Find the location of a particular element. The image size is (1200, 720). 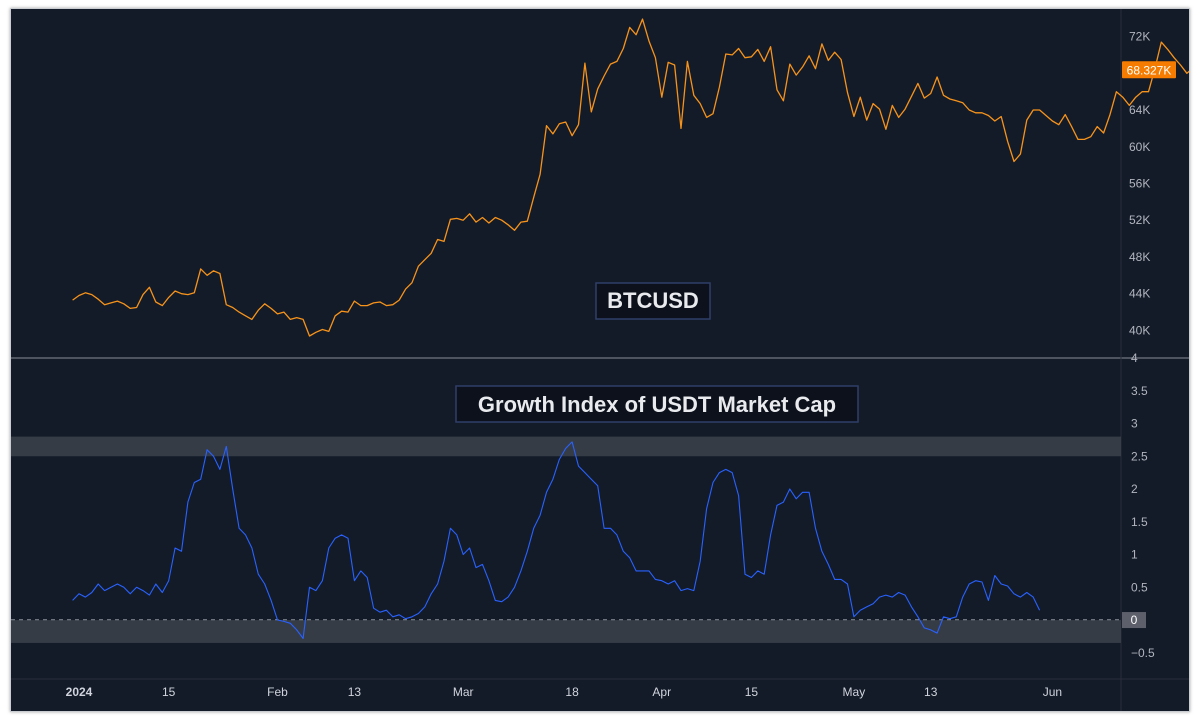

last-price-value: 68.327K is located at coordinates (1149, 70).